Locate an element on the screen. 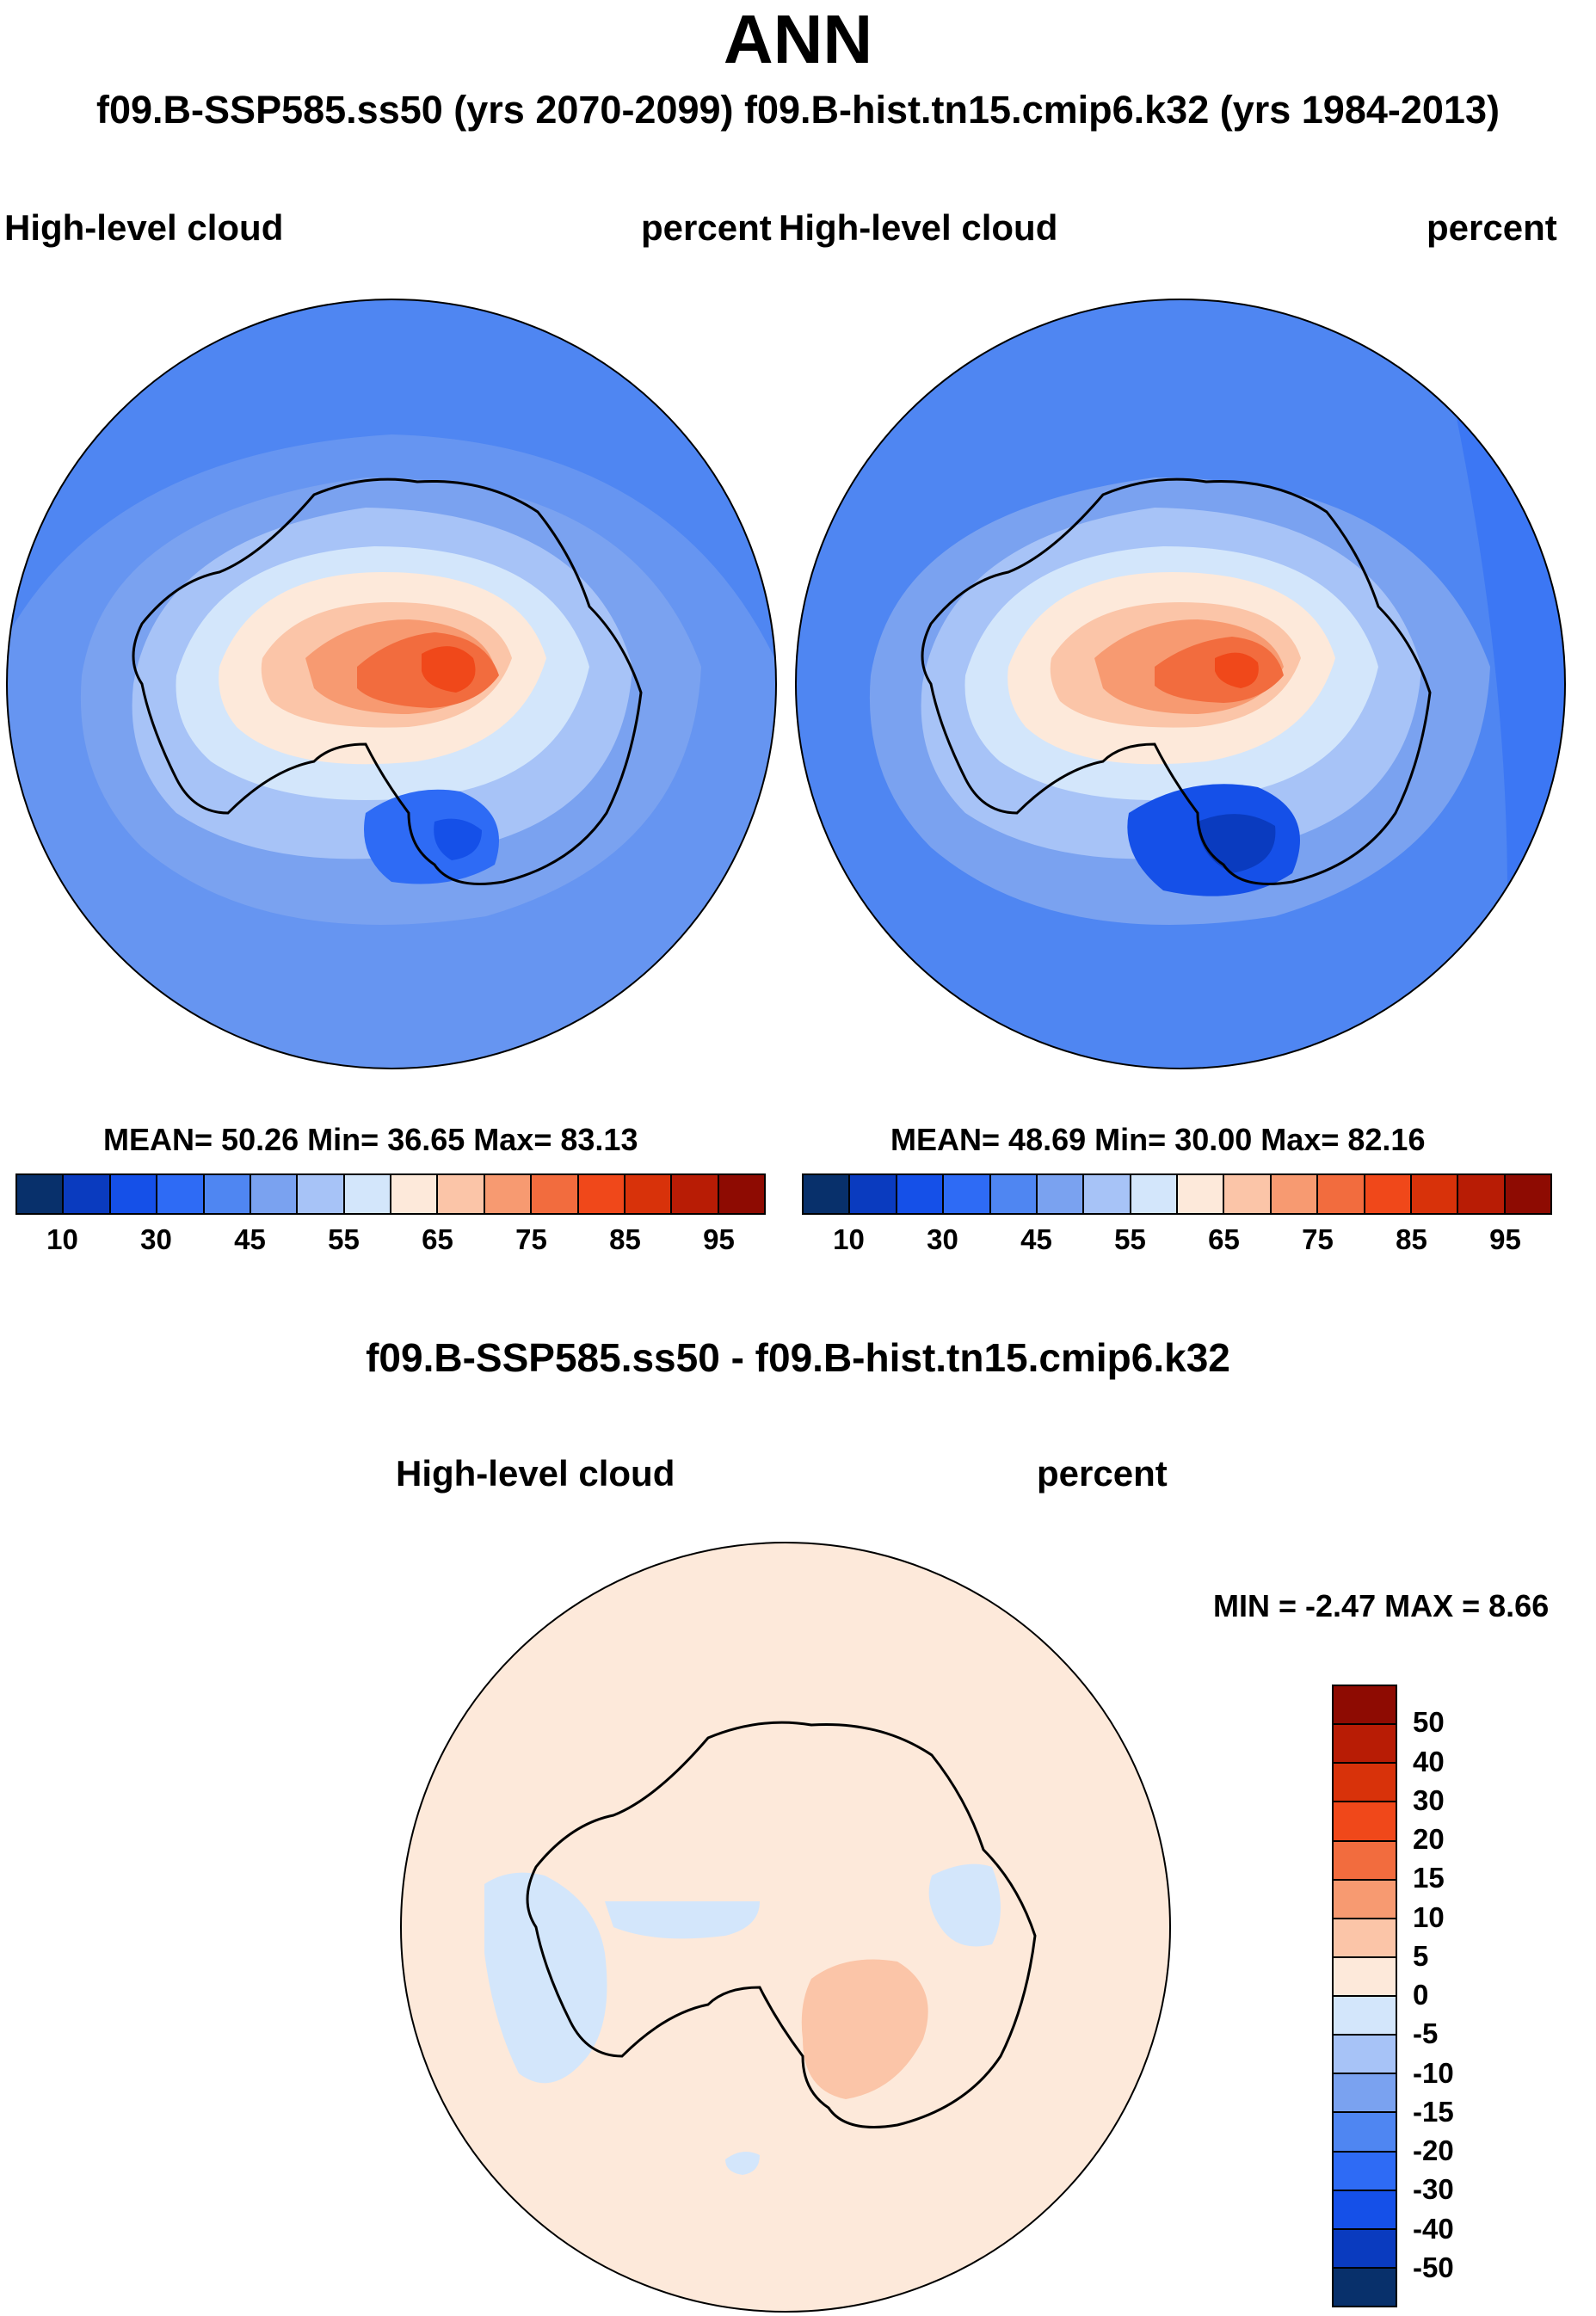  right-min-value: 30.00 is located at coordinates (1213, 1139).